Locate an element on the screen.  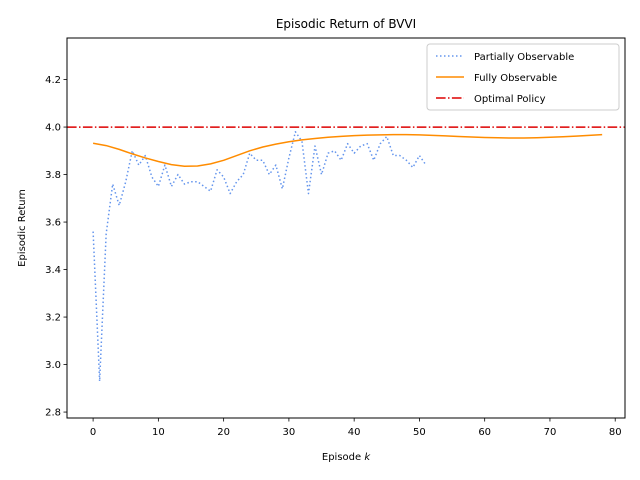
x-tick-label: 40 is located at coordinates (354, 432).